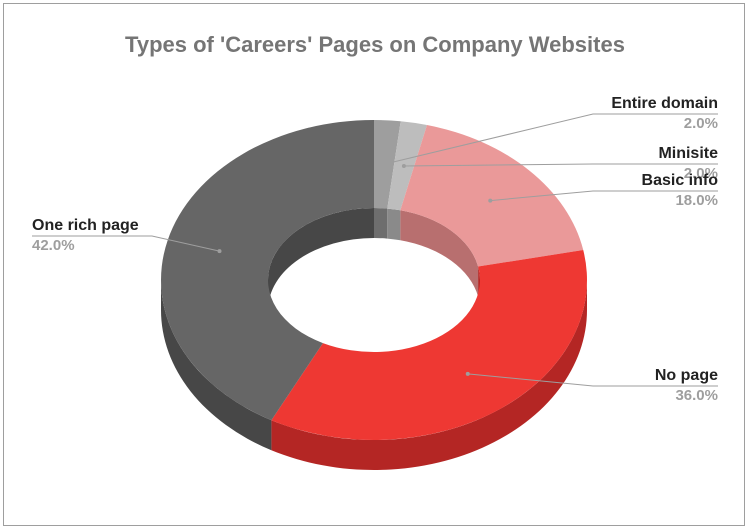 This screenshot has height=531, width=750. I want to click on slice-inner-side-entire-domain, so click(381, 223).